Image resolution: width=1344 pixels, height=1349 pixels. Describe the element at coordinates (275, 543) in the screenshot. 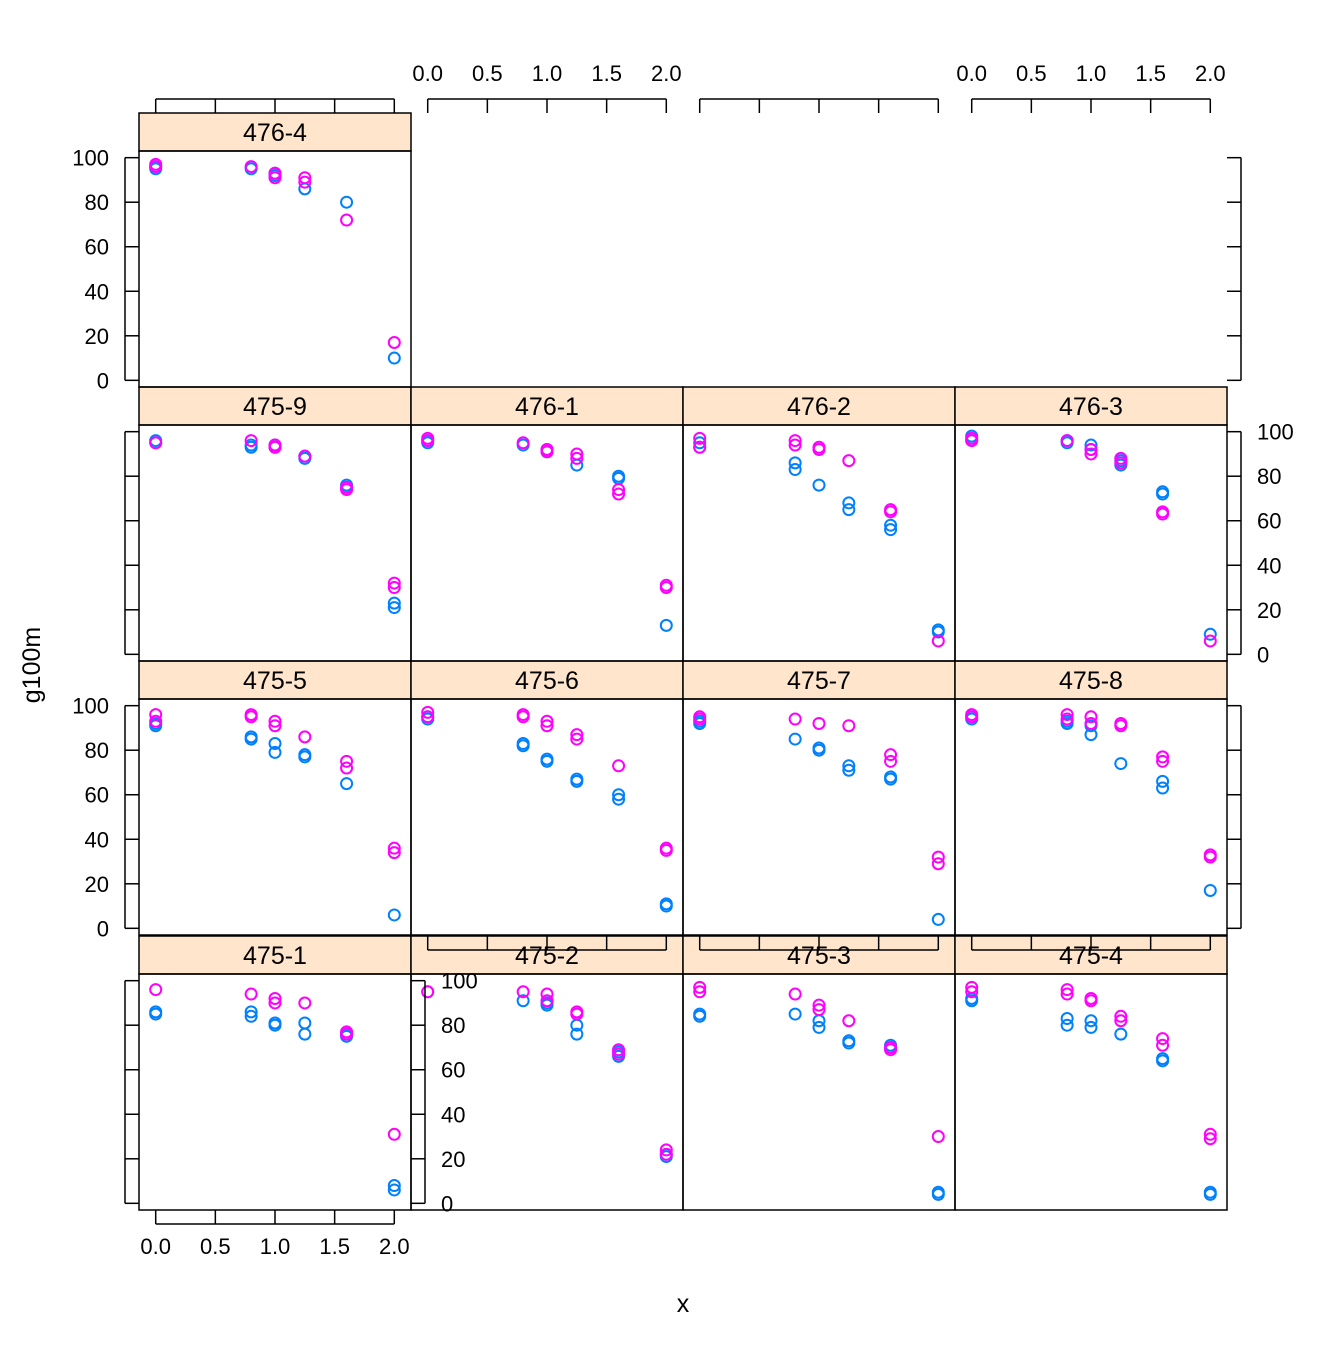

I see `plot-region` at that location.